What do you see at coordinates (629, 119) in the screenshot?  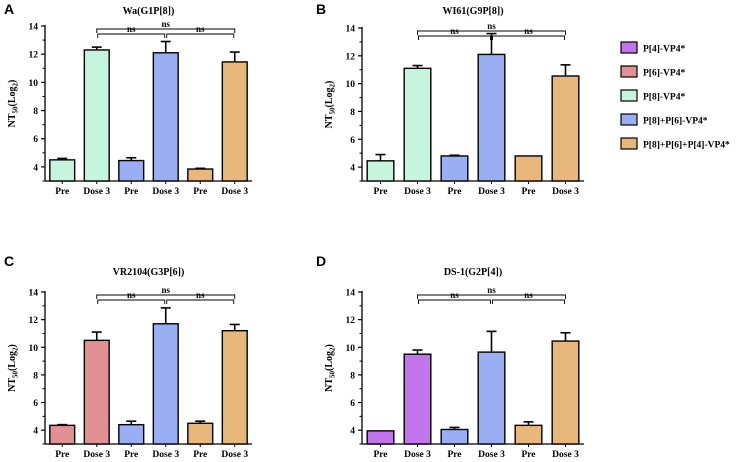 I see `legend-swatch` at bounding box center [629, 119].